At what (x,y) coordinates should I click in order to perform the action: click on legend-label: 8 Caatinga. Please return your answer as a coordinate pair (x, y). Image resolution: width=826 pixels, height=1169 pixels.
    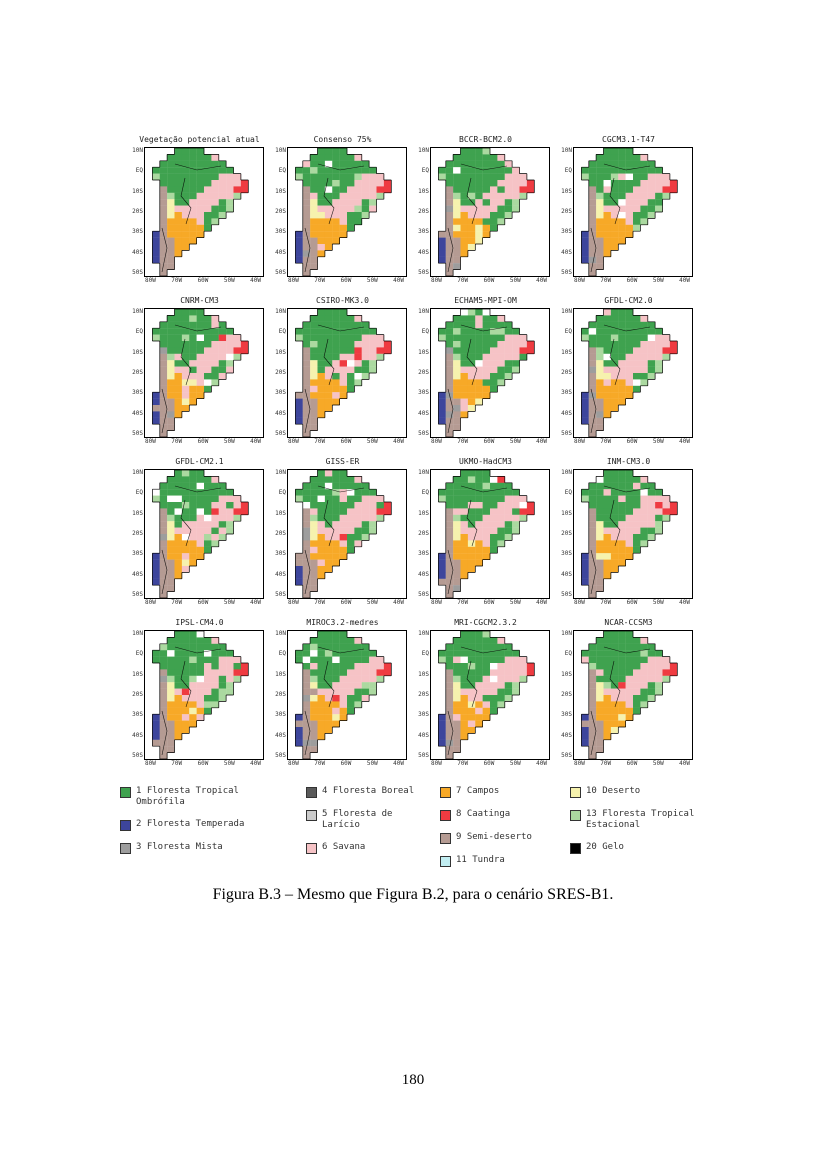
    Looking at the image, I should click on (483, 814).